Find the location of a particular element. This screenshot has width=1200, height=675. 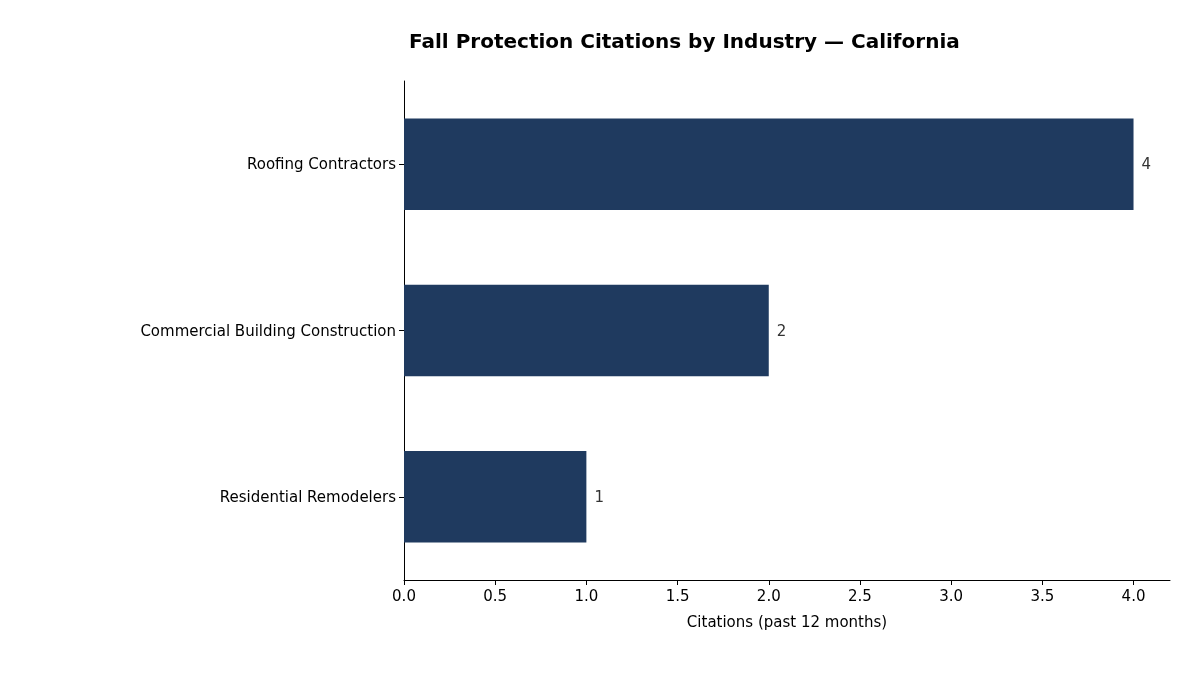

data-label: 4 is located at coordinates (1146, 164).